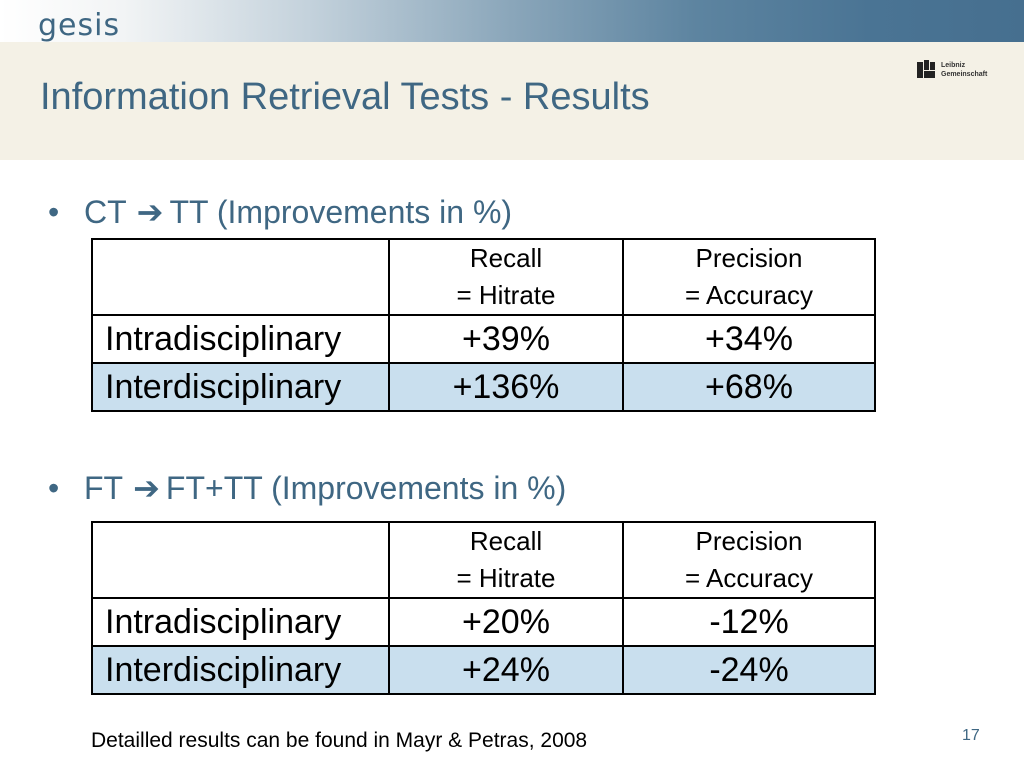  I want to click on table-row: Interdisciplinary +24% -24%, so click(483, 670).